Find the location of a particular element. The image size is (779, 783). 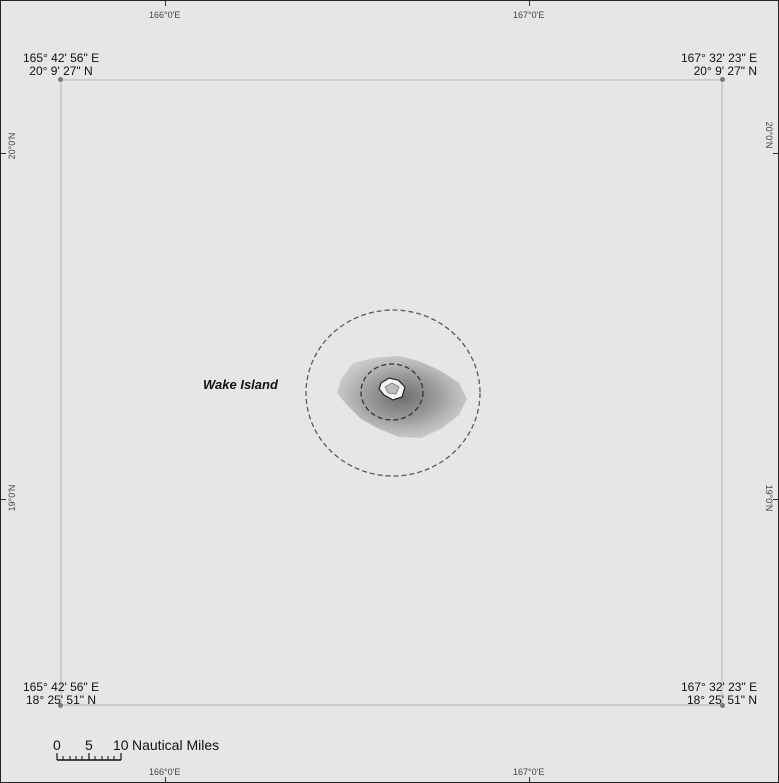

wake-island-label: Wake Island is located at coordinates (240, 384).